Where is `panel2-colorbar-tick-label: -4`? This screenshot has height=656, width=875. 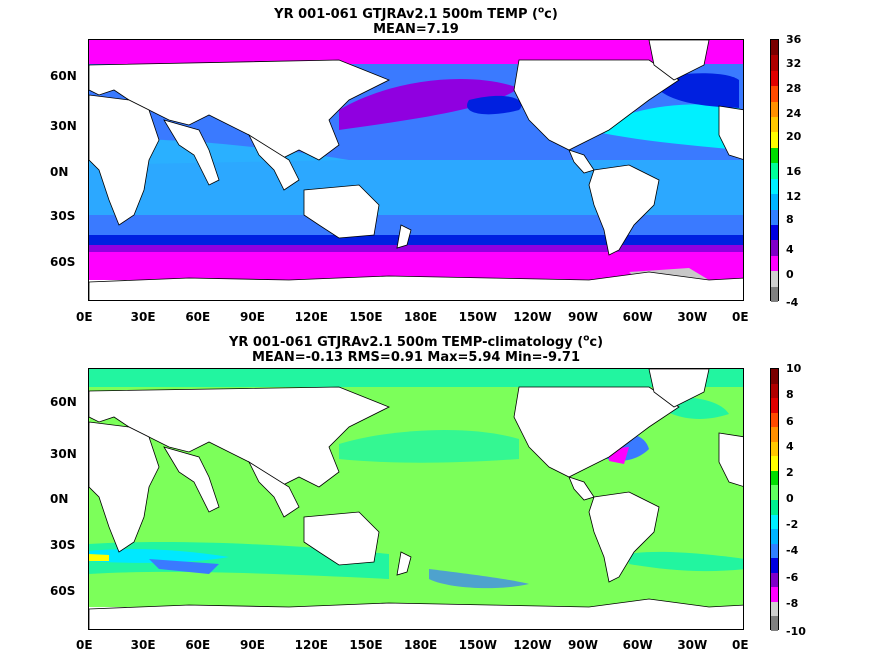 panel2-colorbar-tick-label: -4 is located at coordinates (792, 550).